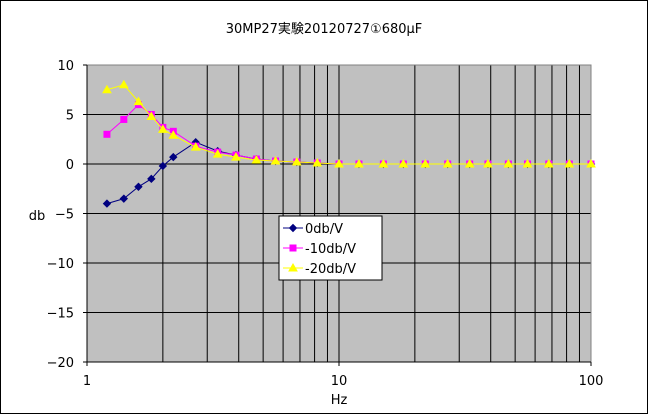  What do you see at coordinates (65, 66) in the screenshot?
I see `y-tick-label: 10` at bounding box center [65, 66].